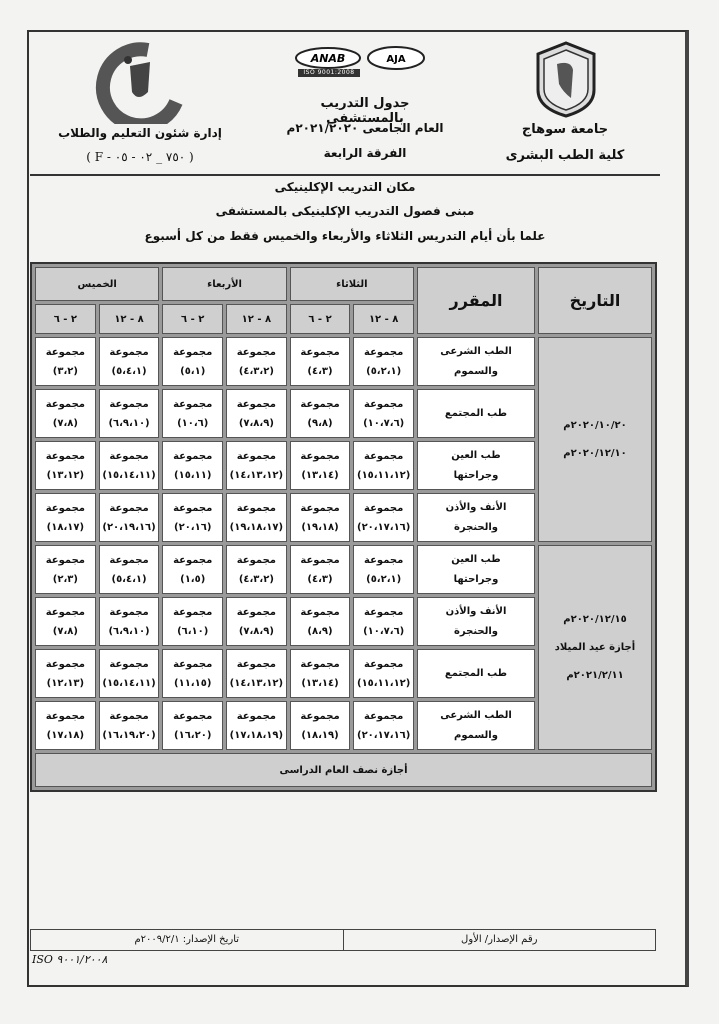 This screenshot has height=1024, width=719. Describe the element at coordinates (256, 371) in the screenshot. I see `group-numbers: (٤،٣،٢)` at that location.